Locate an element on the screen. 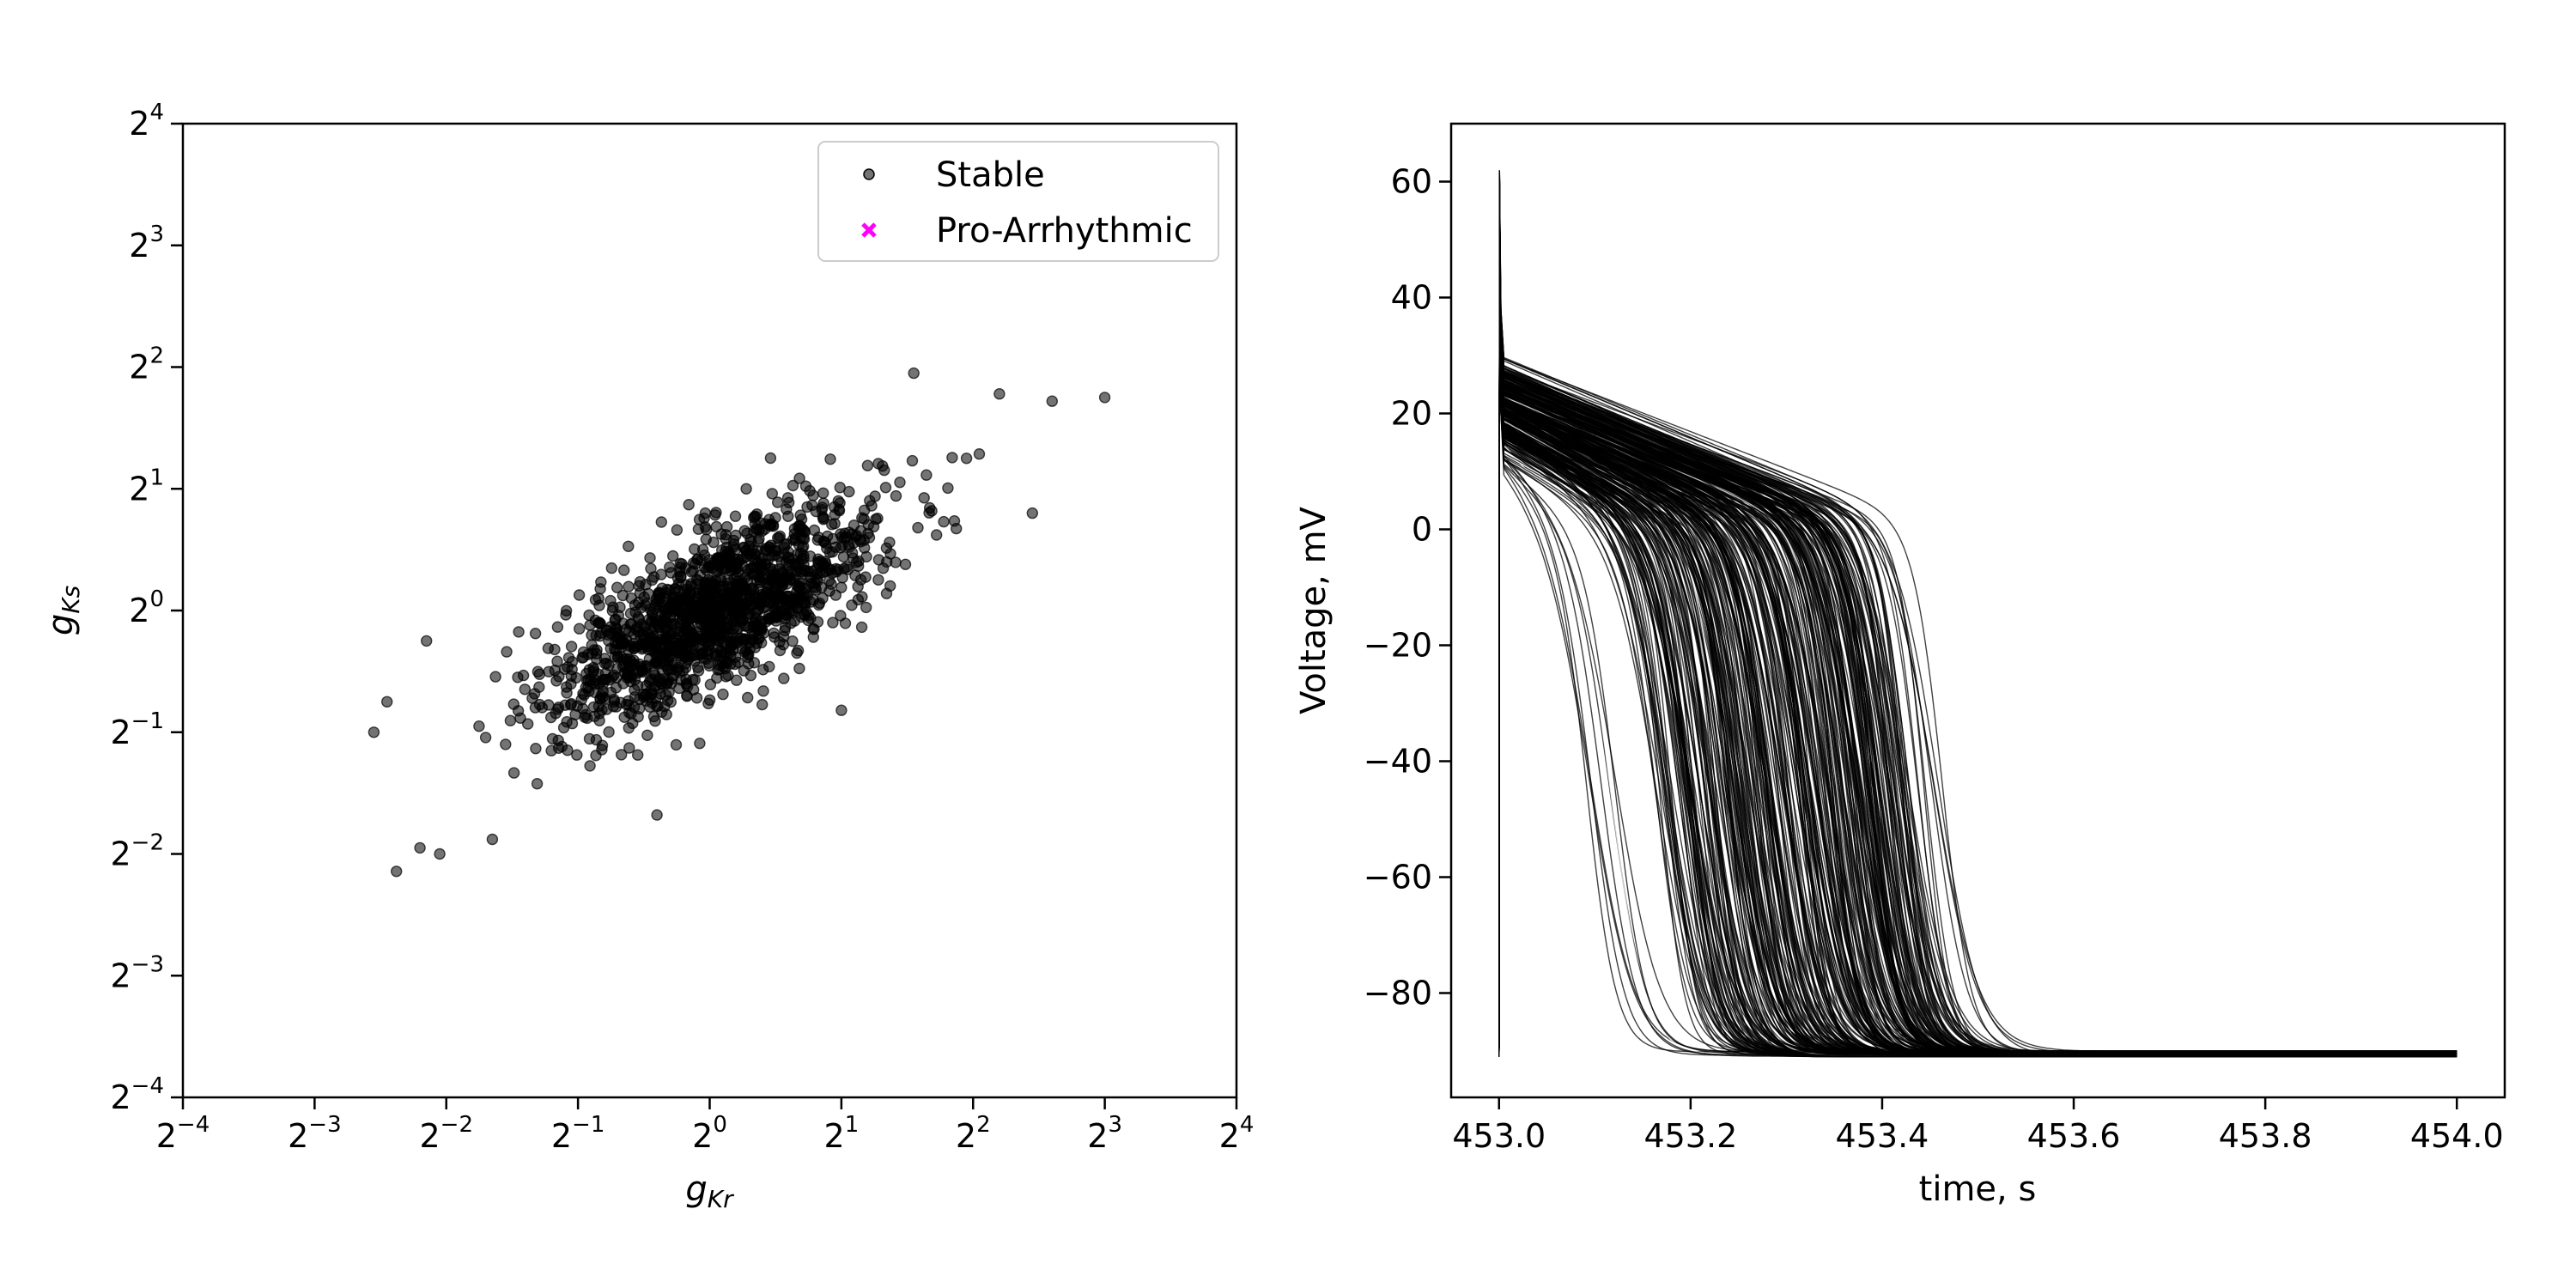  trace-x-axis-label: time, s is located at coordinates (1978, 1189).